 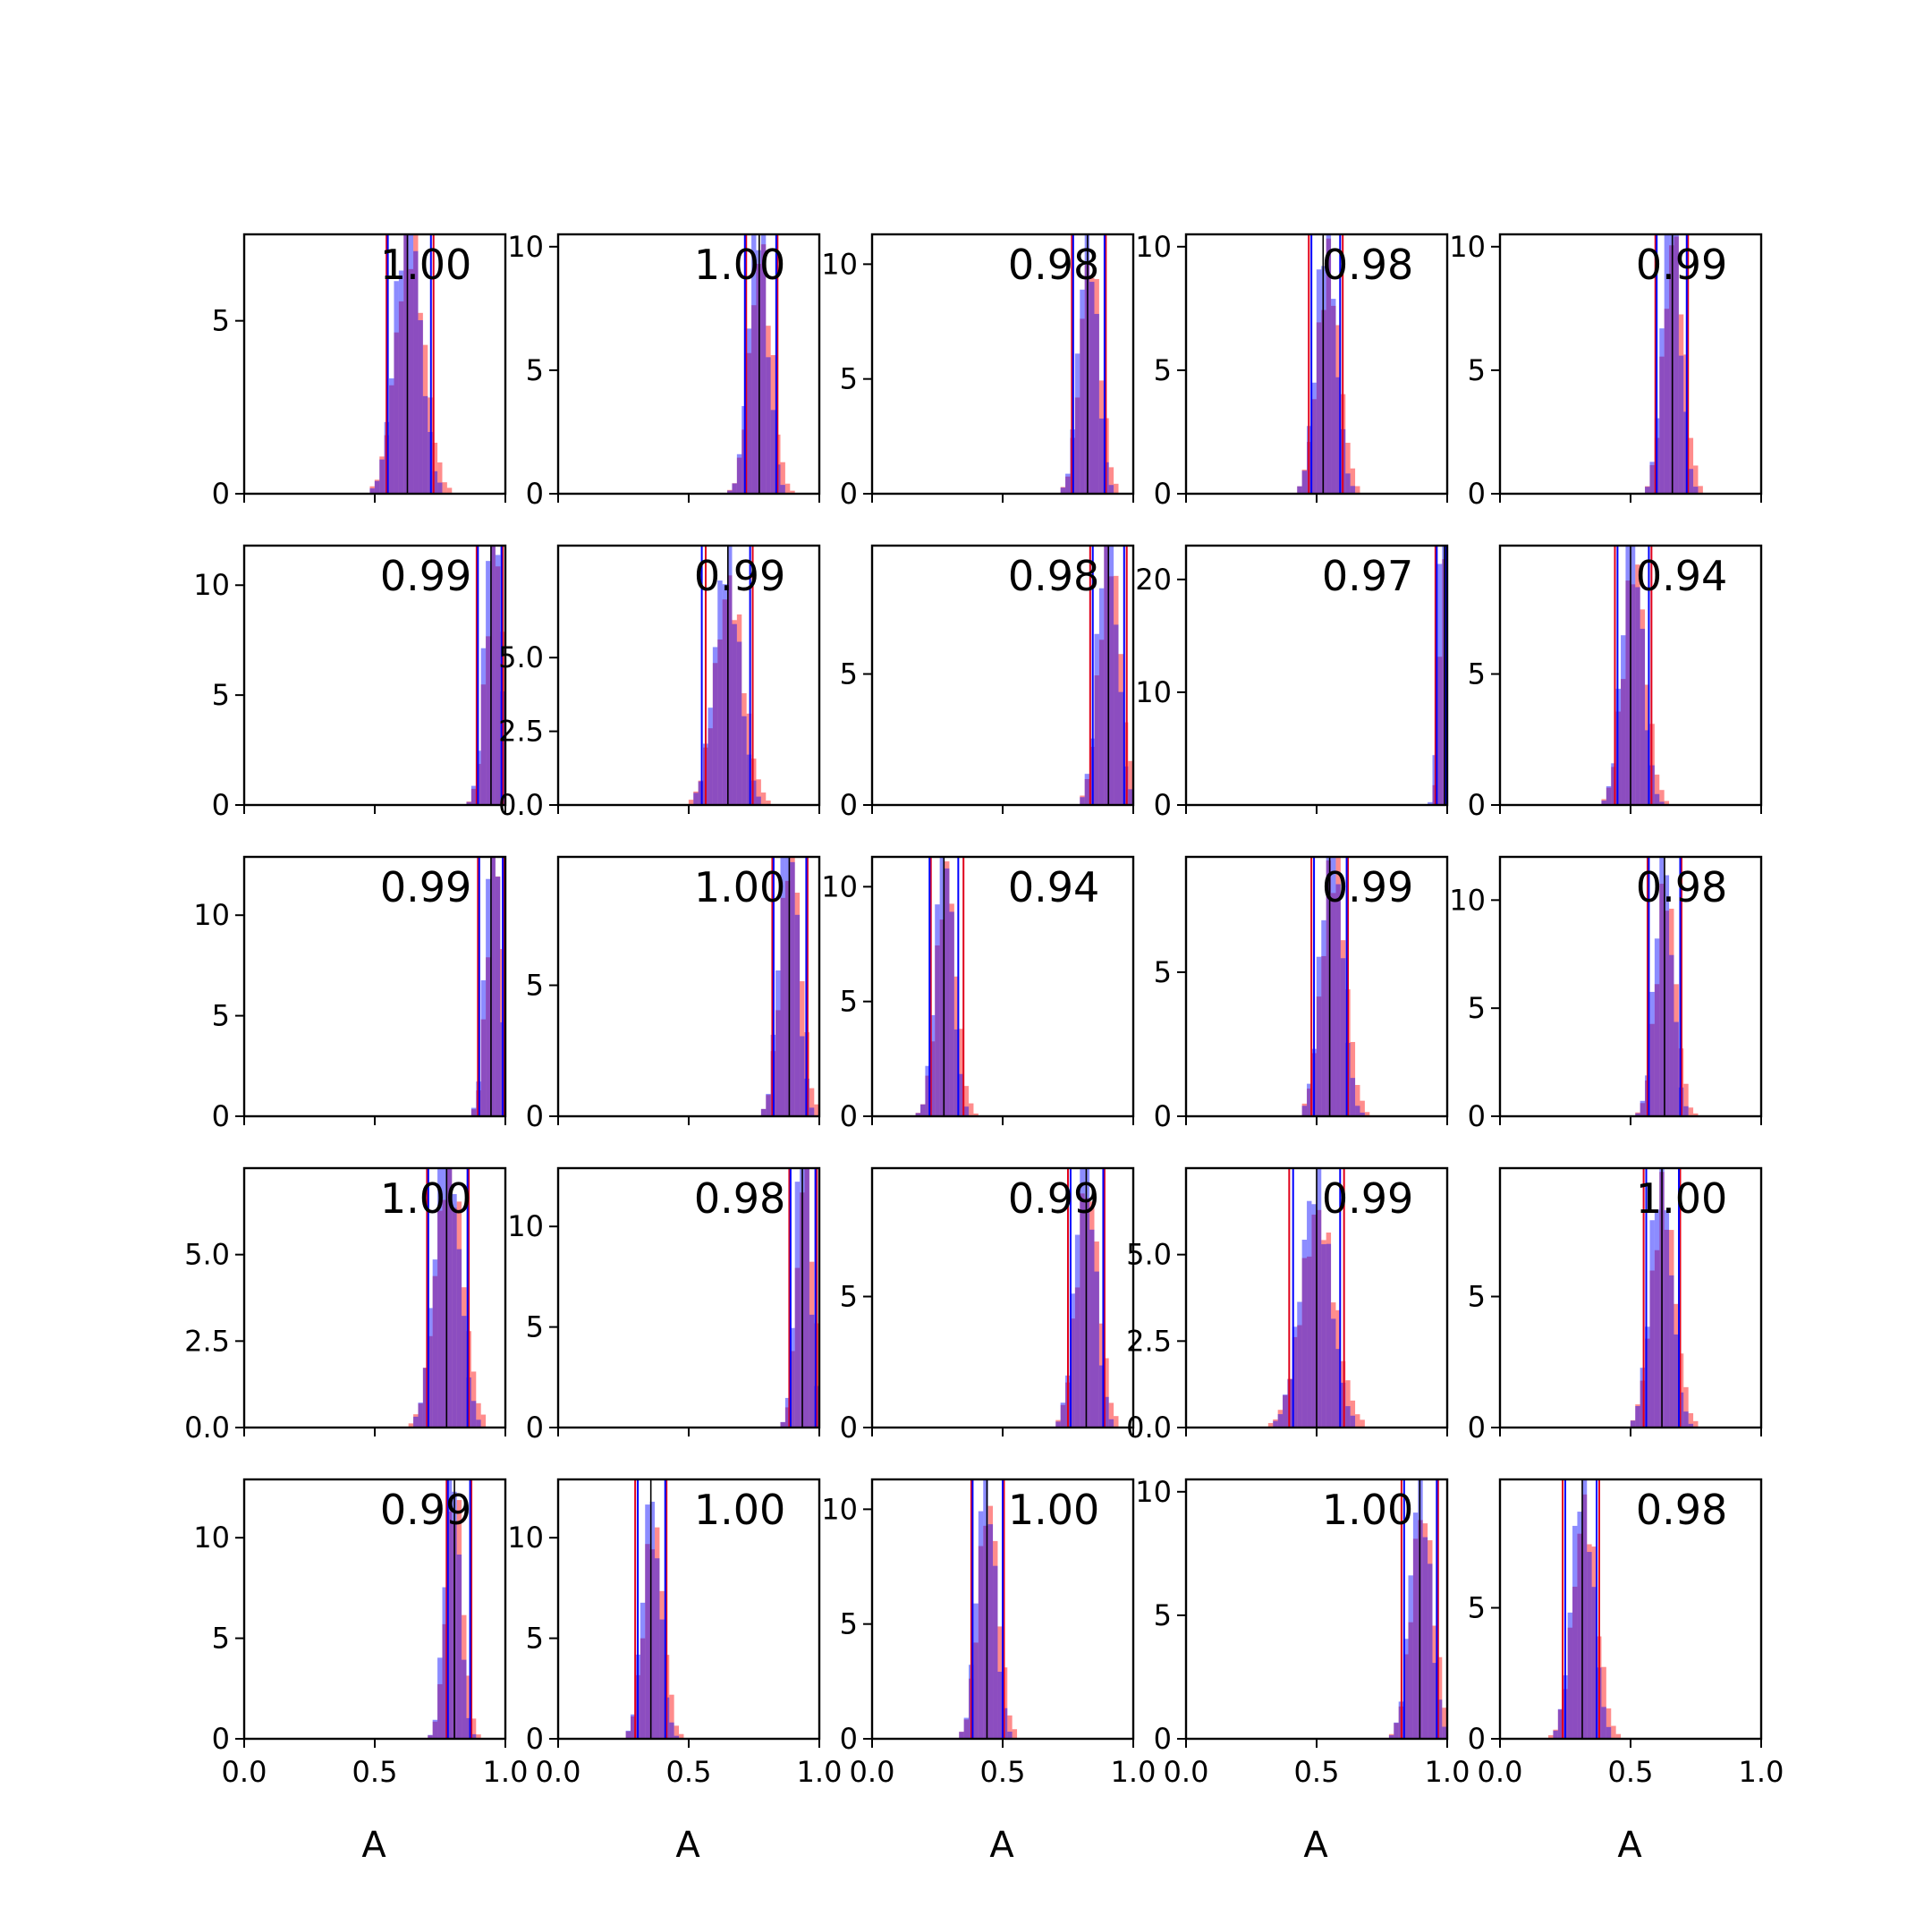 I want to click on y-tick-label: 5.0, so click(x=521, y=657).